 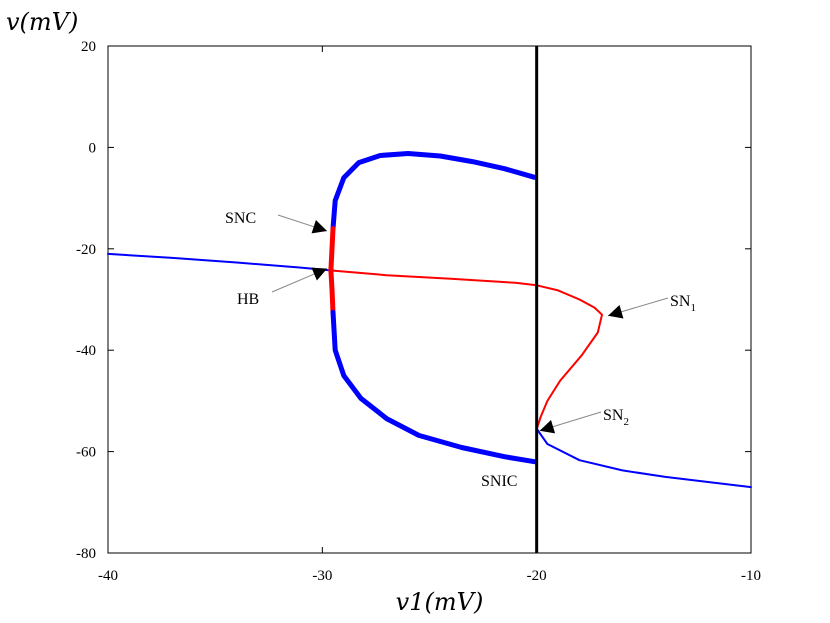 What do you see at coordinates (751, 576) in the screenshot?
I see `x-tick-label: -10` at bounding box center [751, 576].